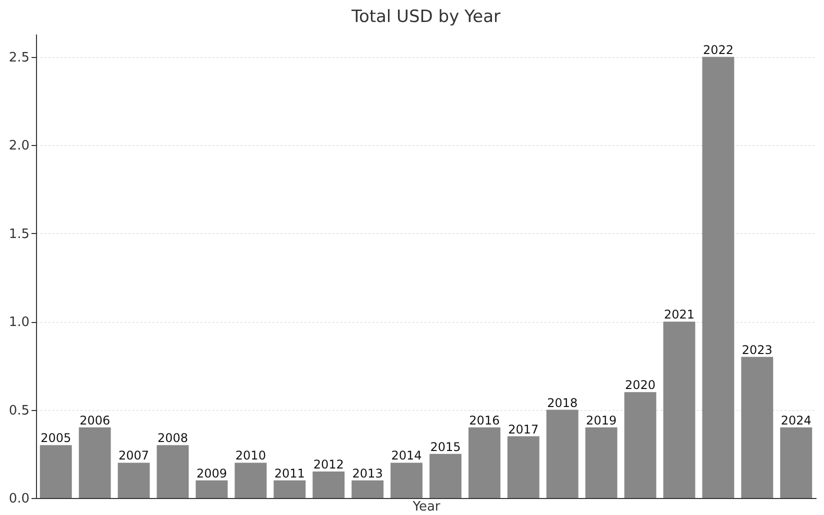 The width and height of the screenshot is (824, 515). Describe the element at coordinates (19, 146) in the screenshot. I see `y-tick-label: 2.0` at that location.